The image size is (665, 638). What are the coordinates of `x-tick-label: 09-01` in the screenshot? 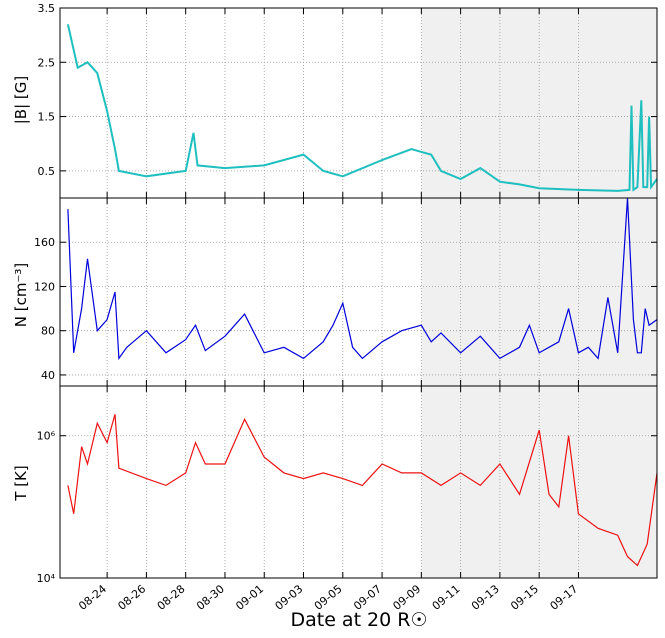 It's located at (249, 597).